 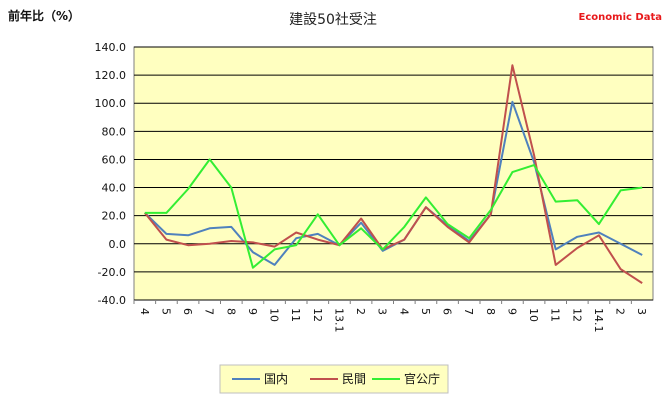 I want to click on legend: 国内 民間 官公庁, so click(x=334, y=379).